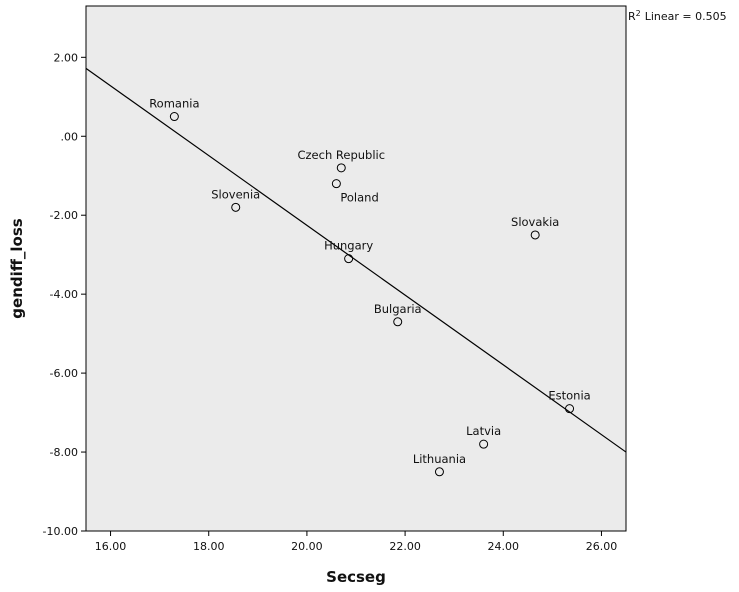 Image resolution: width=739 pixels, height=592 pixels. What do you see at coordinates (64, 215) in the screenshot?
I see `y-tick-label: -2.00` at bounding box center [64, 215].